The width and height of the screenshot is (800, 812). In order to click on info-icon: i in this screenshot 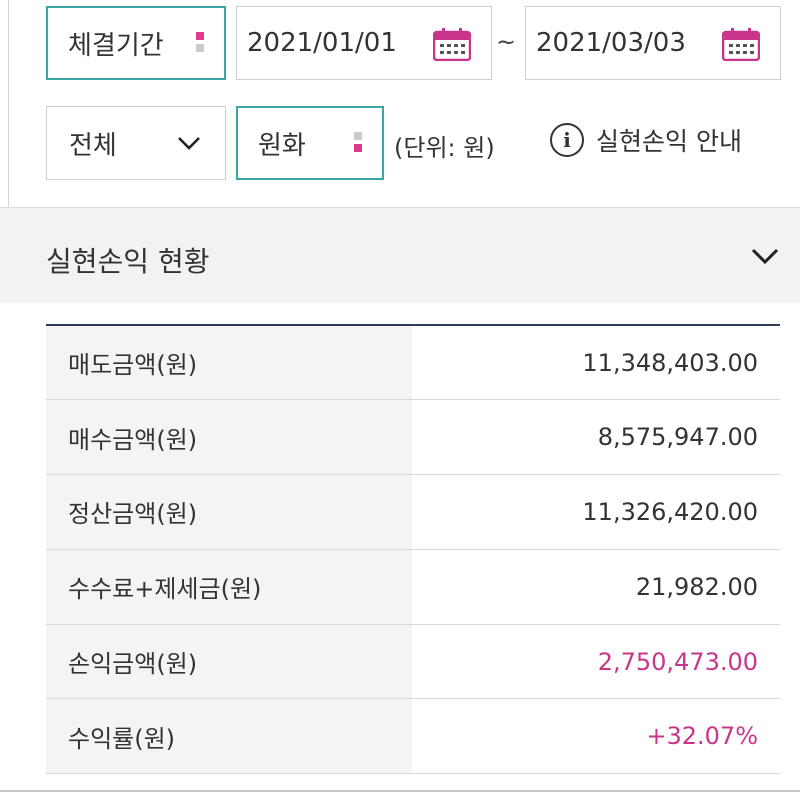, I will do `click(567, 140)`.